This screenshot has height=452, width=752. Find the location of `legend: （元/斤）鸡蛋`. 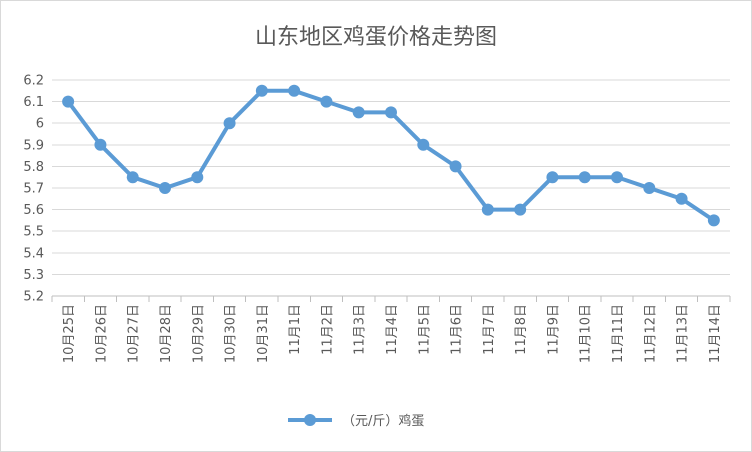

legend: （元/斤）鸡蛋 is located at coordinates (356, 421).